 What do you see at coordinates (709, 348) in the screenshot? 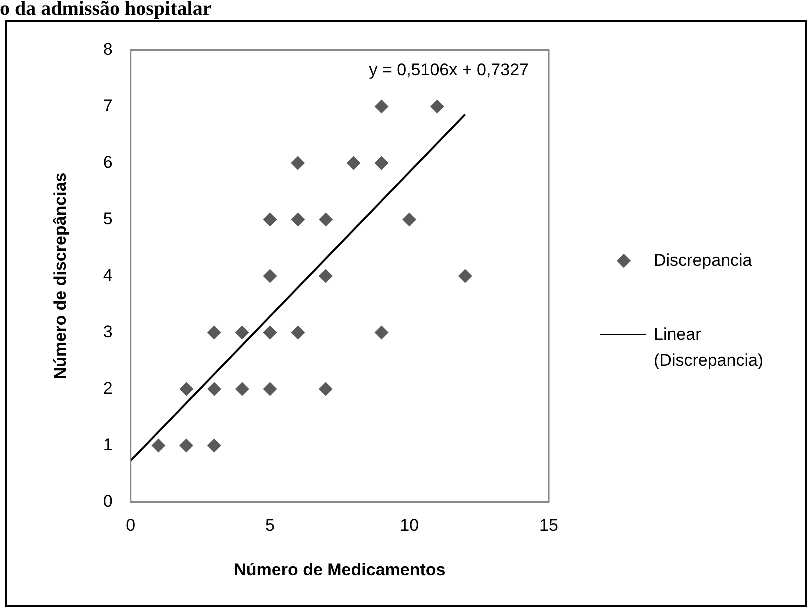
I see `legend-label: Linear (Discrepancia)` at bounding box center [709, 348].